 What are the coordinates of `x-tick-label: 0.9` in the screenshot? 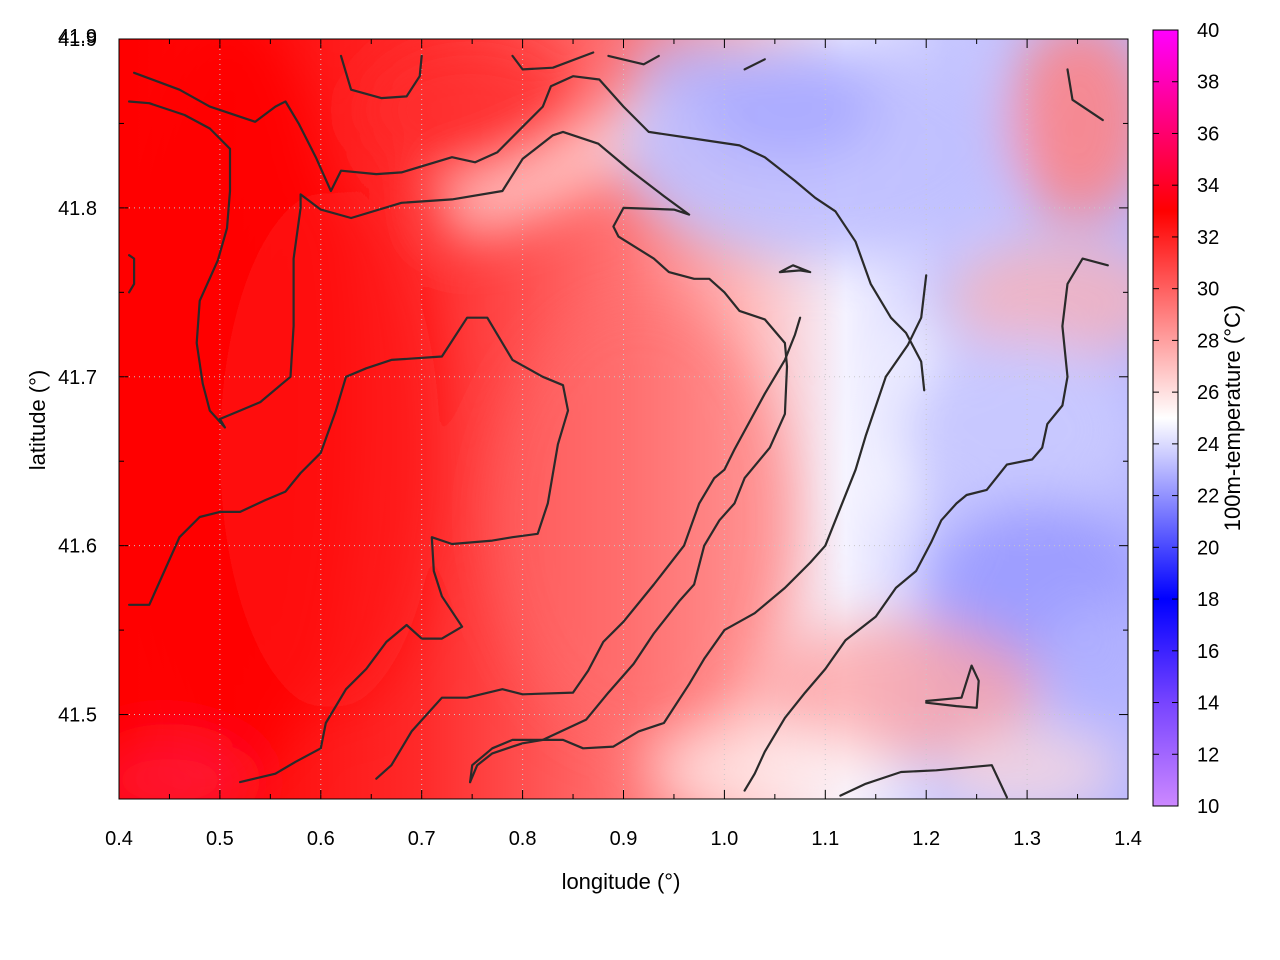 It's located at (624, 839).